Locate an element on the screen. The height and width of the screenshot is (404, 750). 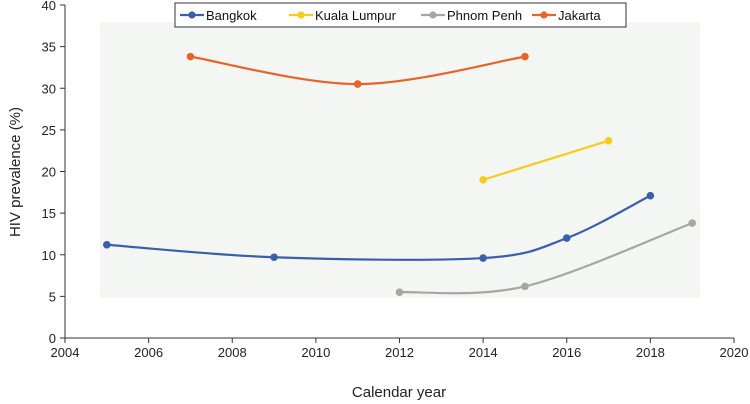
y-tick-label: 15 is located at coordinates (49, 213).